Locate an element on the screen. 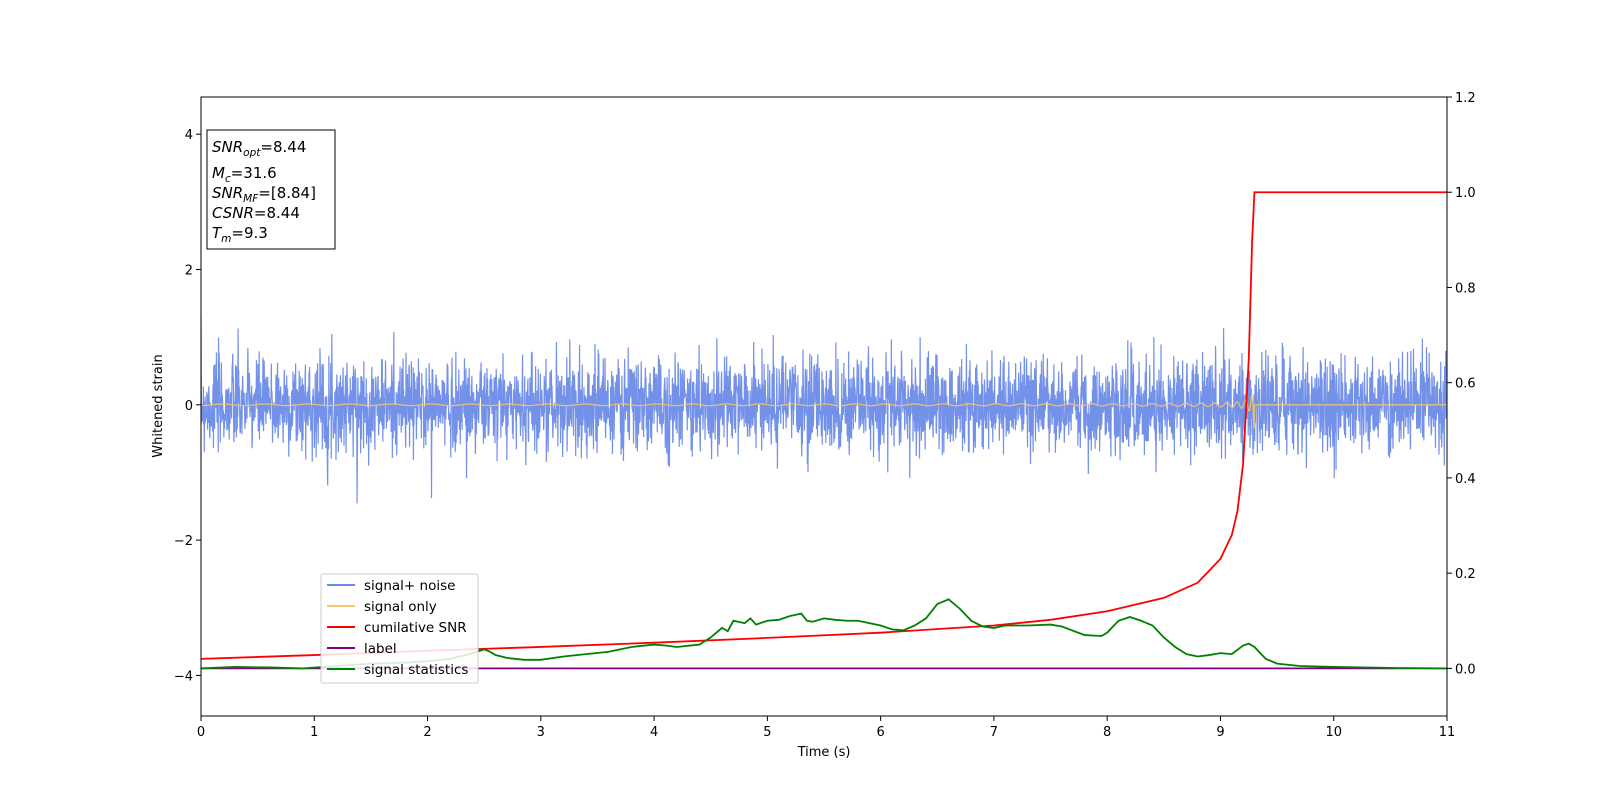 This screenshot has width=1600, height=804. y-tick-label: 0 is located at coordinates (189, 406).